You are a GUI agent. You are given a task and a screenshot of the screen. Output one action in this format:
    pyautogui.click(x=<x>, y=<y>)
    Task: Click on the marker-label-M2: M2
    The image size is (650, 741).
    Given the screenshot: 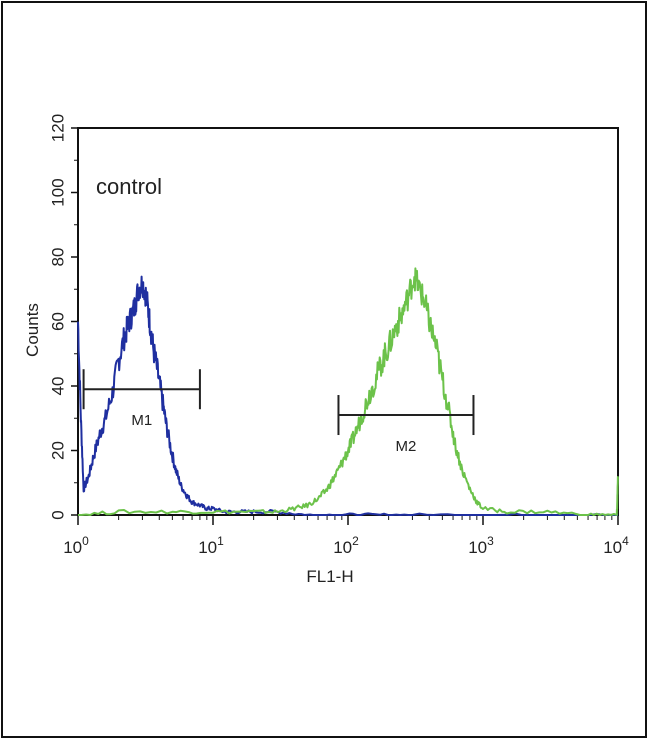 What is the action you would take?
    pyautogui.click(x=406, y=446)
    